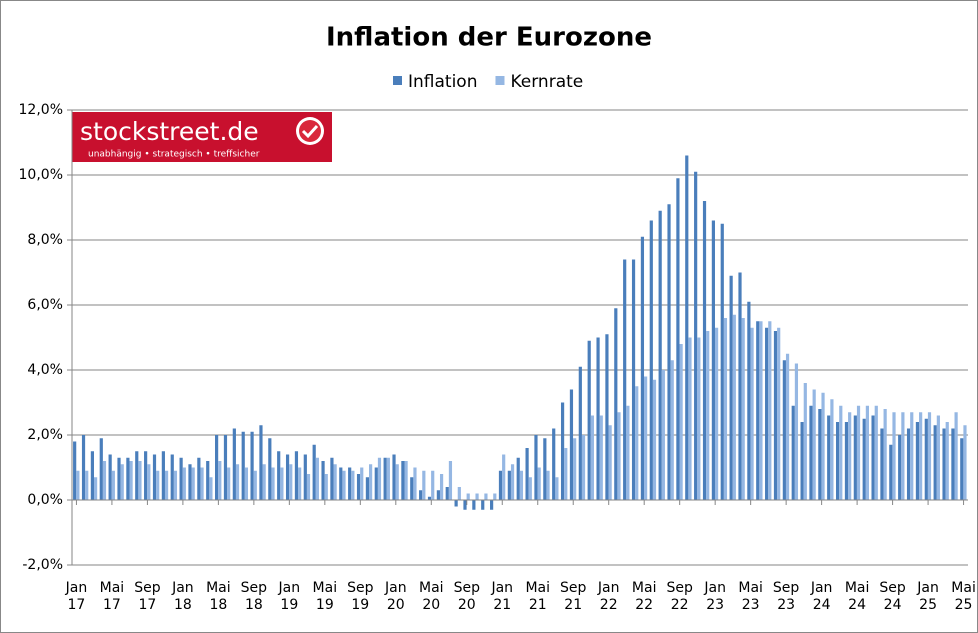 The image size is (978, 633). What do you see at coordinates (45, 305) in the screenshot?
I see `y-tick-label: 6,0%` at bounding box center [45, 305].